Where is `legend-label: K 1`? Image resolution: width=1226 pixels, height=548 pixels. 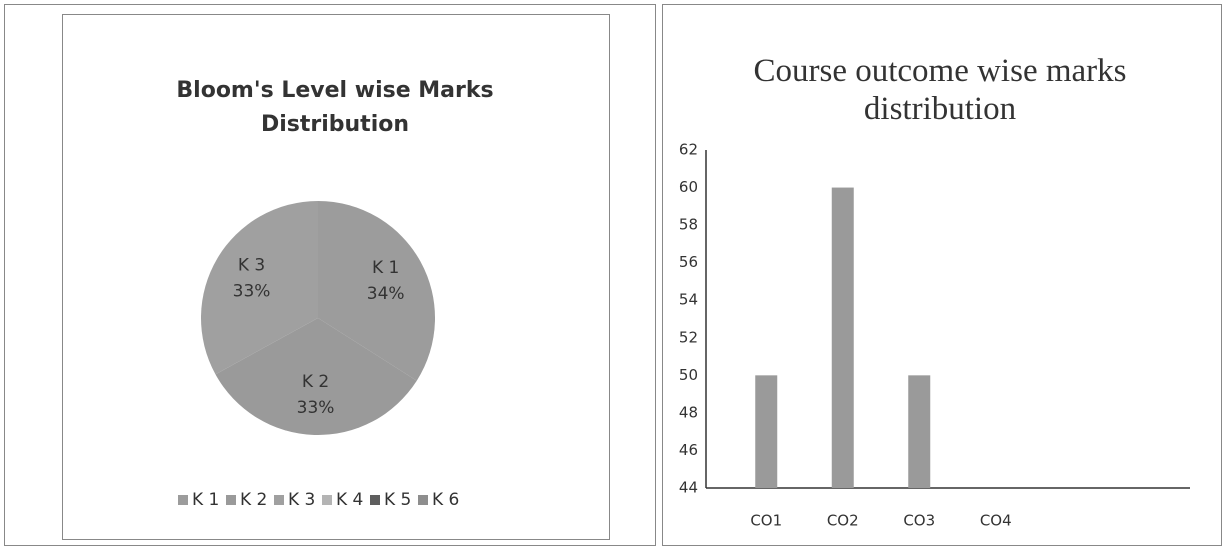
legend-label: K 1 is located at coordinates (205, 500).